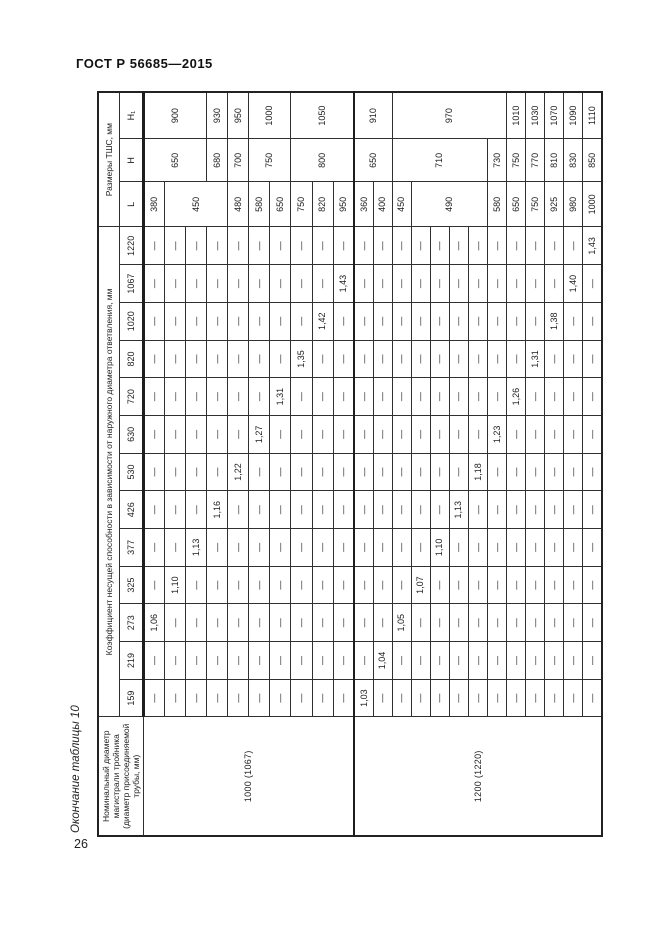 This screenshot has width=661, height=935. What do you see at coordinates (573, 283) in the screenshot?
I see `coefficient-value-cell: 1,40` at bounding box center [573, 283].